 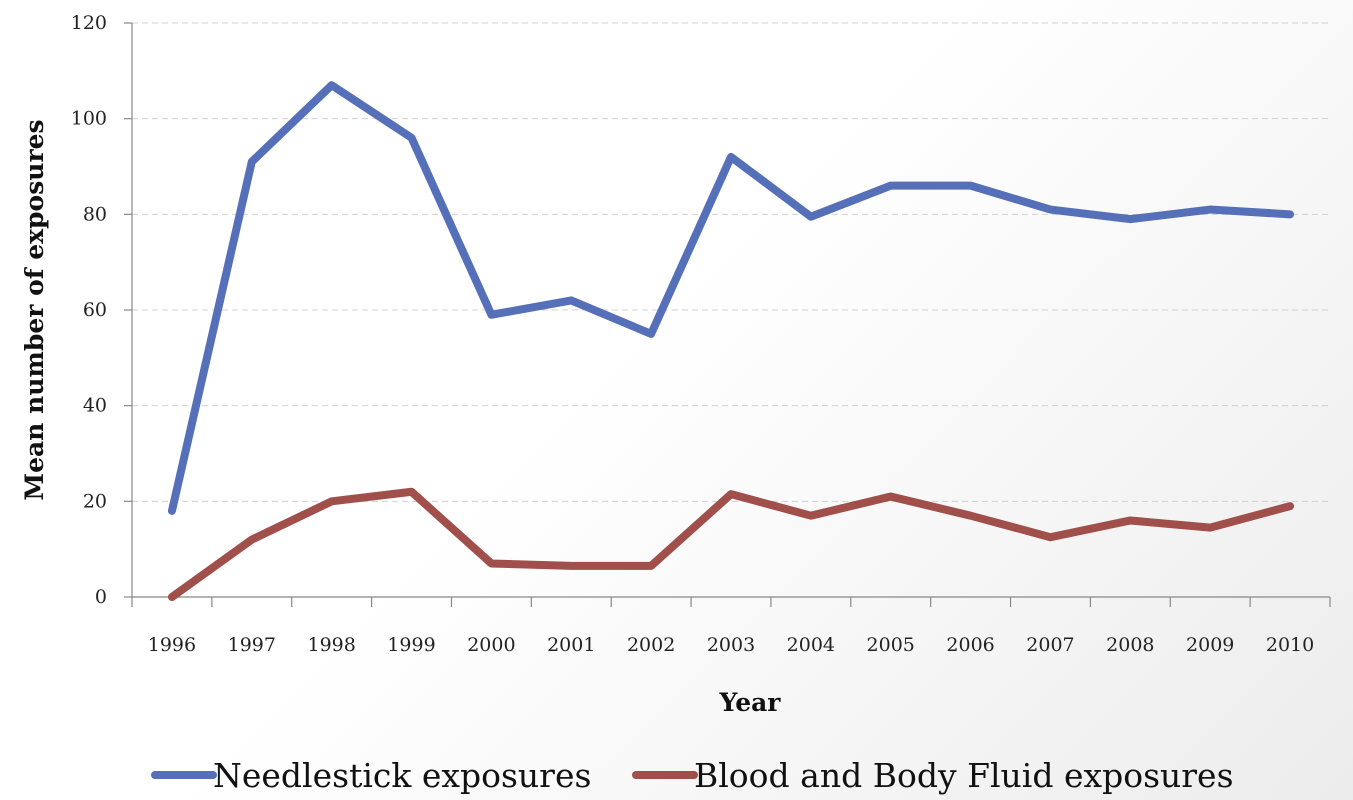 I want to click on legend-label: Blood and Body Fluid exposures, so click(x=964, y=775).